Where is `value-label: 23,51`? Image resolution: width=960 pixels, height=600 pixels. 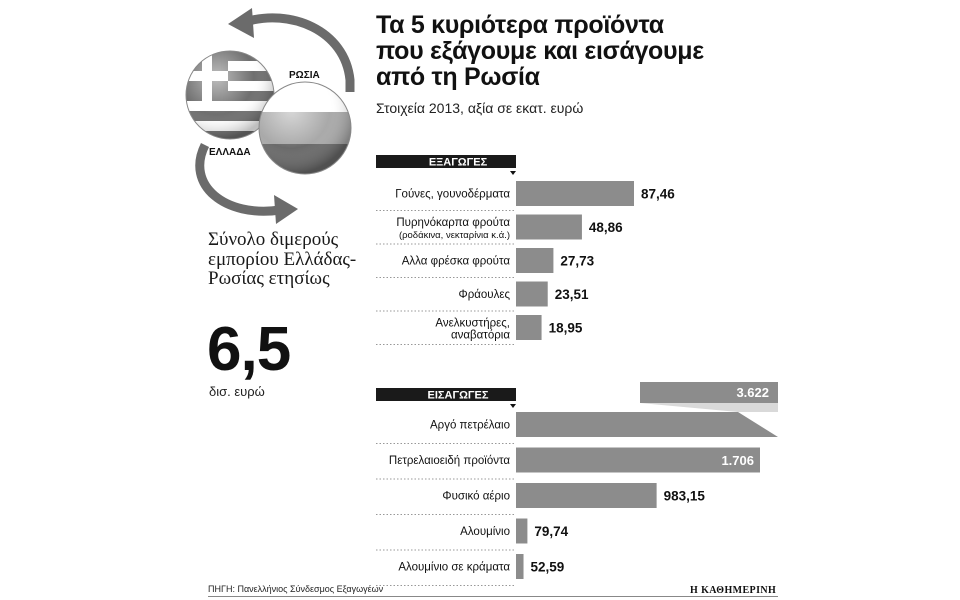 value-label: 23,51 is located at coordinates (572, 294).